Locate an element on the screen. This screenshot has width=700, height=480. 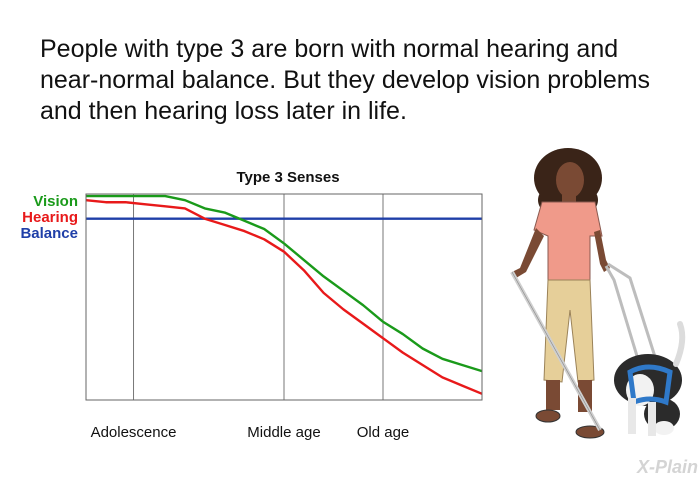
left-leg-shape is located at coordinates (553, 395).